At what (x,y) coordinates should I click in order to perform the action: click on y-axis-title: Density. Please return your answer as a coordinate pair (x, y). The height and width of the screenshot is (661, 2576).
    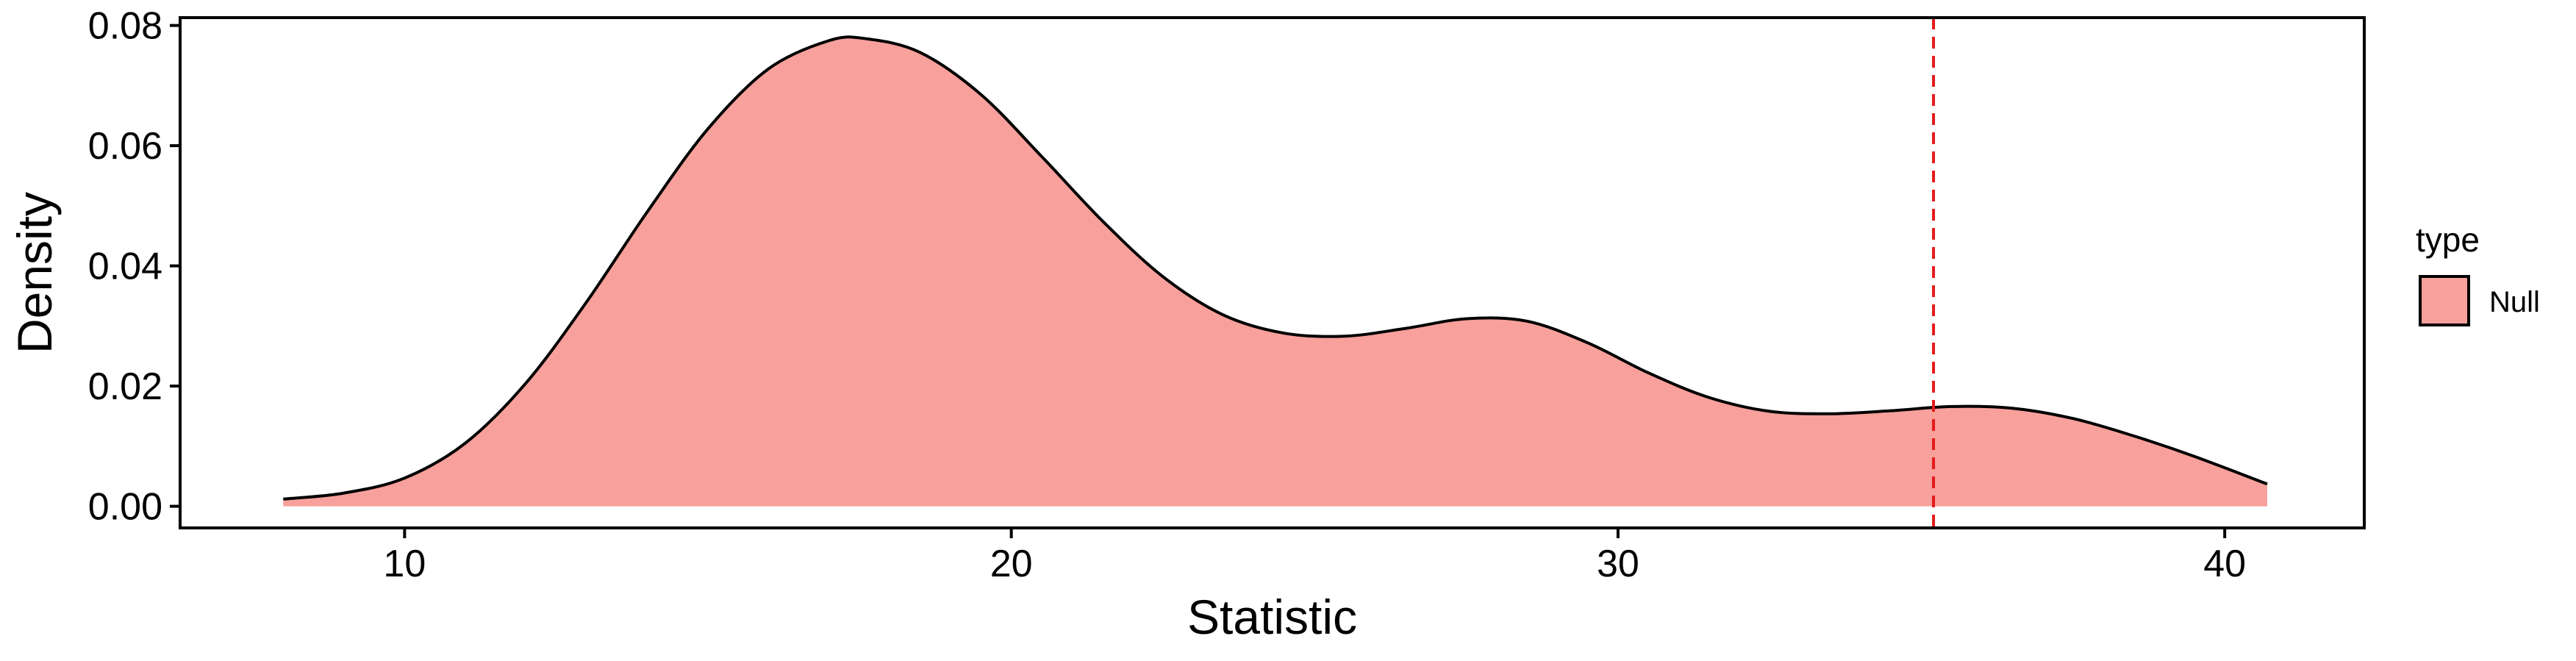
    Looking at the image, I should click on (34, 273).